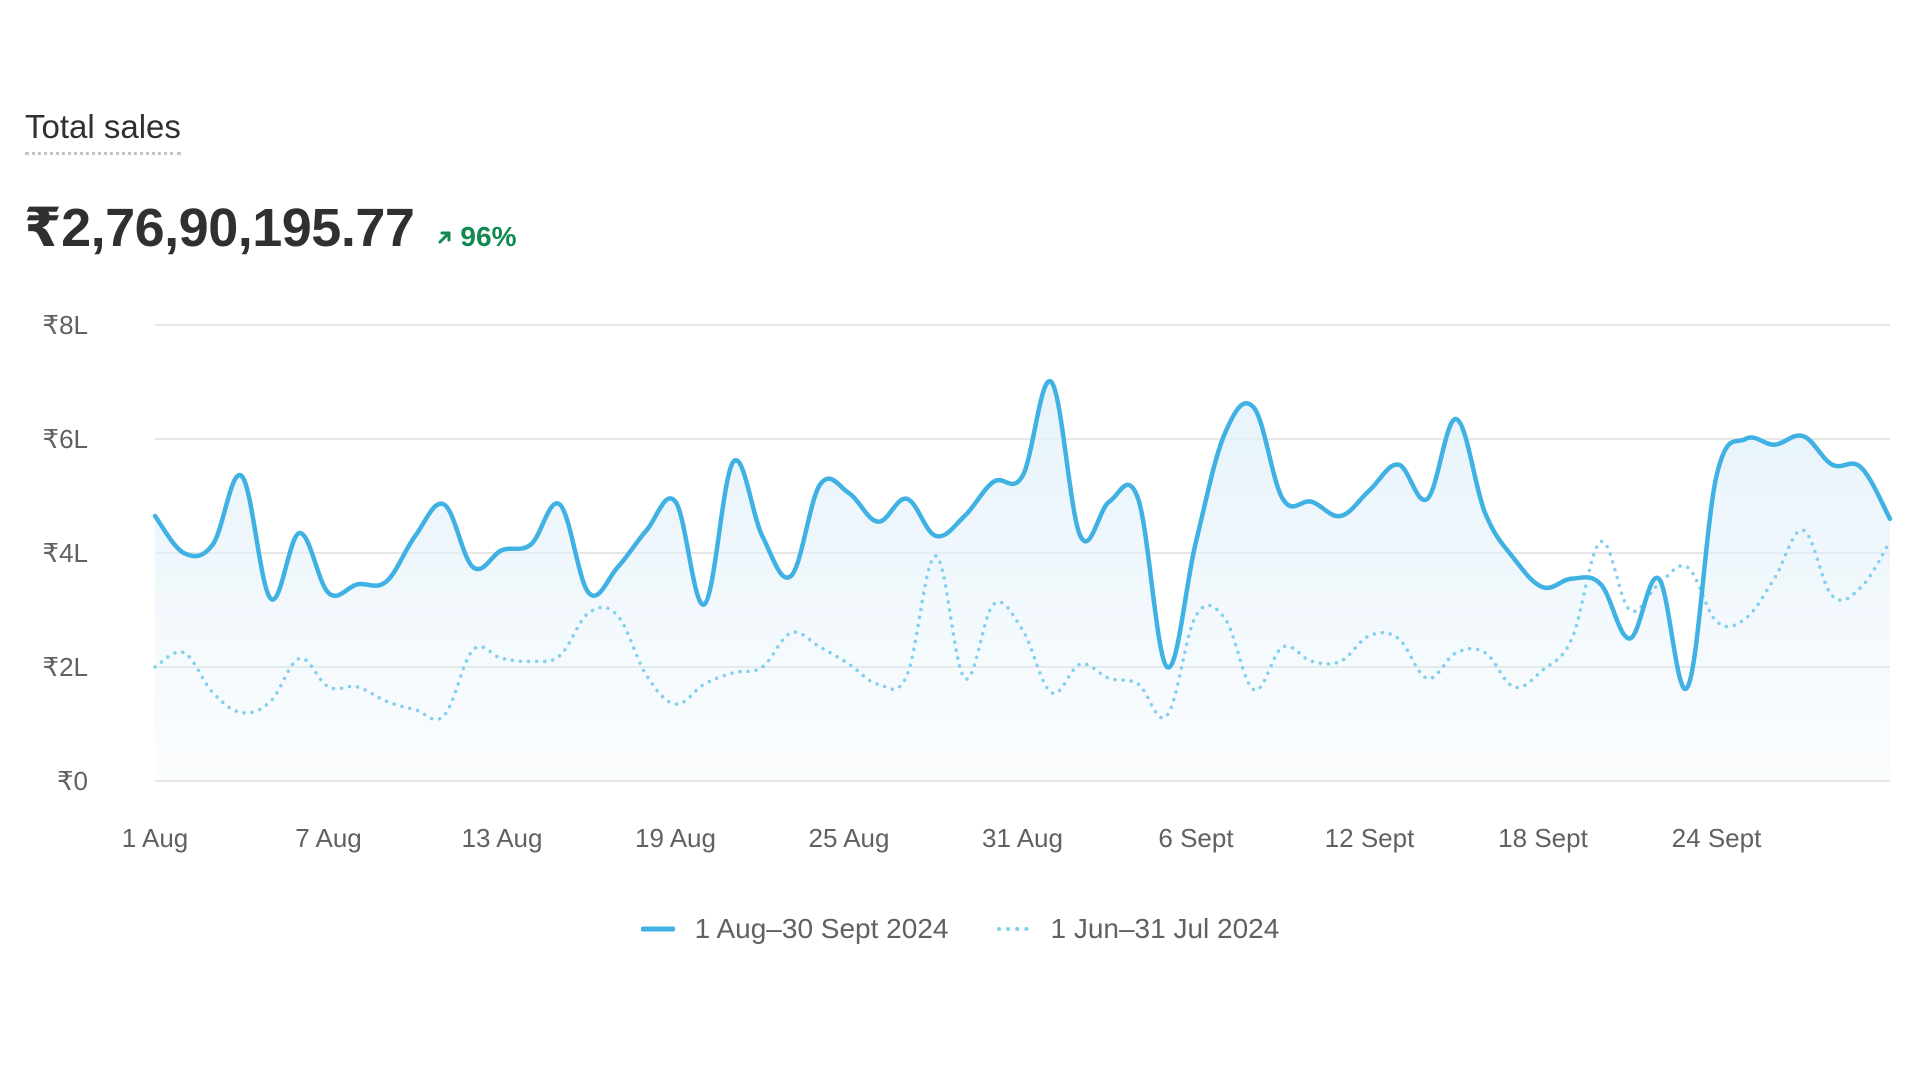  Describe the element at coordinates (219, 228) in the screenshot. I see `total-sales-value: ₹2,76,90,195.77` at that location.